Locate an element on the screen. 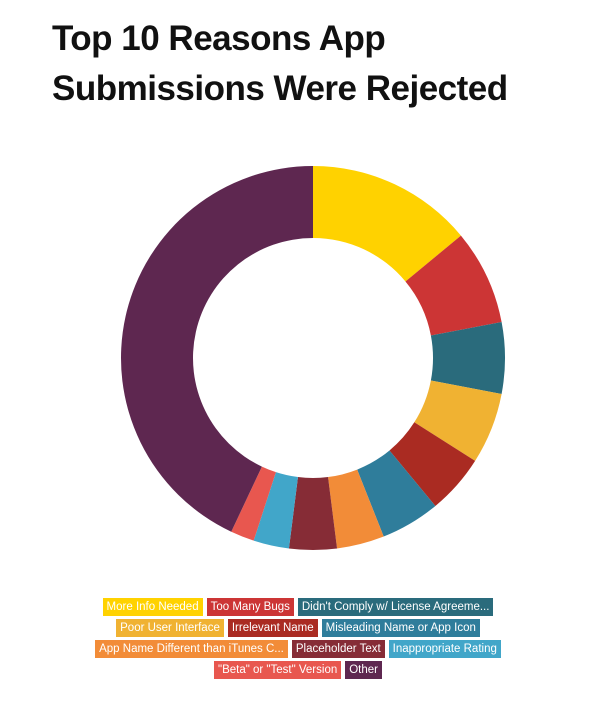  legend-entry: "Beta" or "Test" Version is located at coordinates (277, 670).